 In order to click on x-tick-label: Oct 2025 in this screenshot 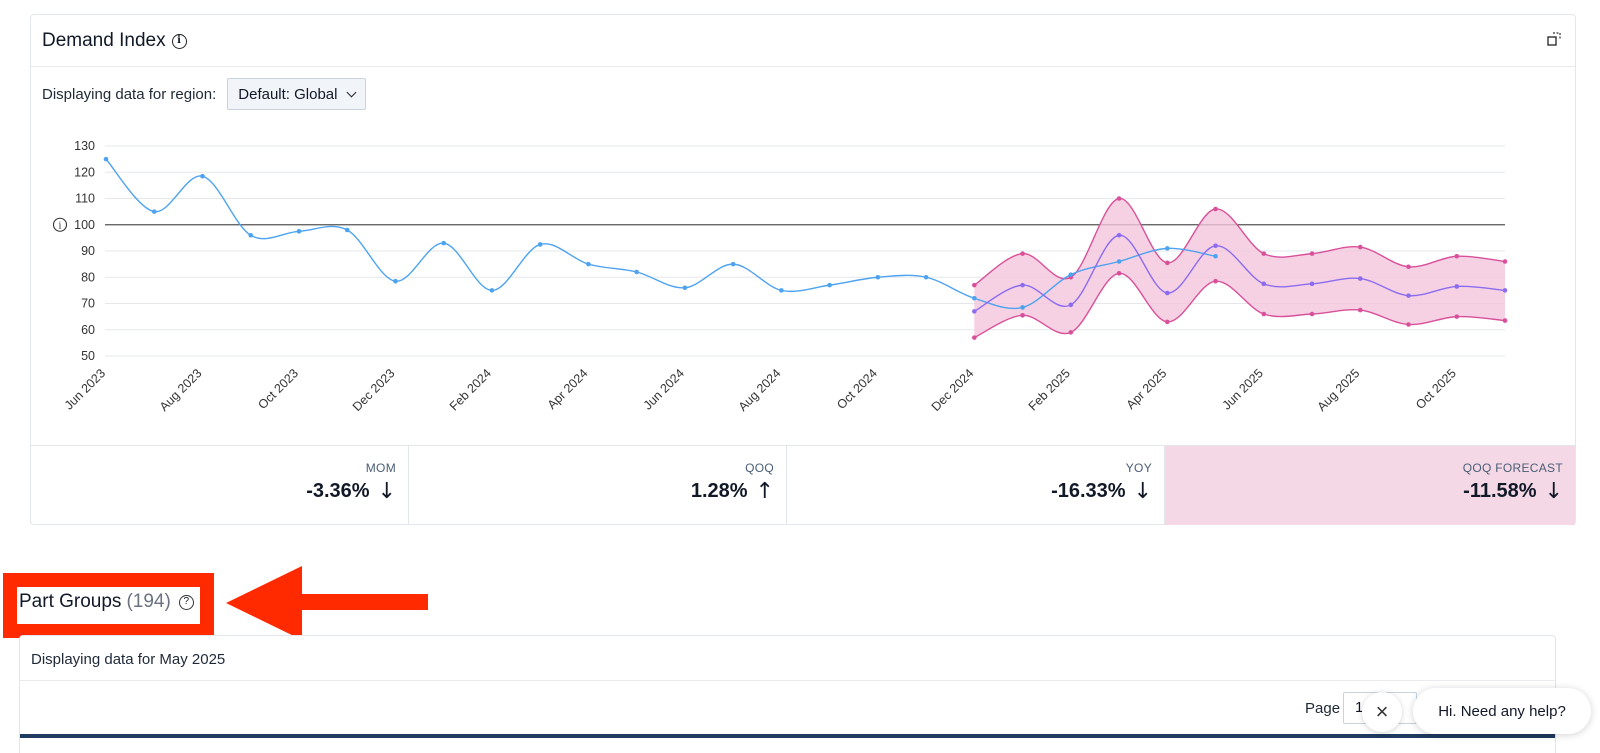, I will do `click(1436, 389)`.